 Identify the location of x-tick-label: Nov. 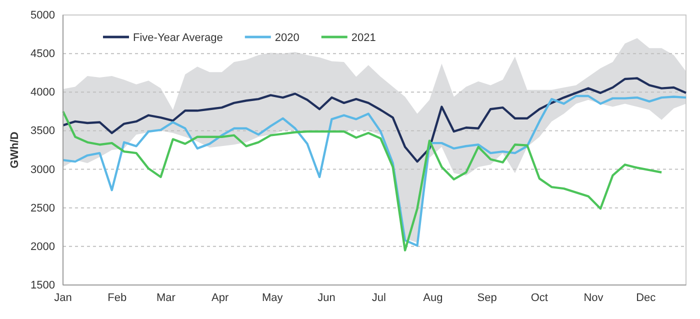
(594, 298).